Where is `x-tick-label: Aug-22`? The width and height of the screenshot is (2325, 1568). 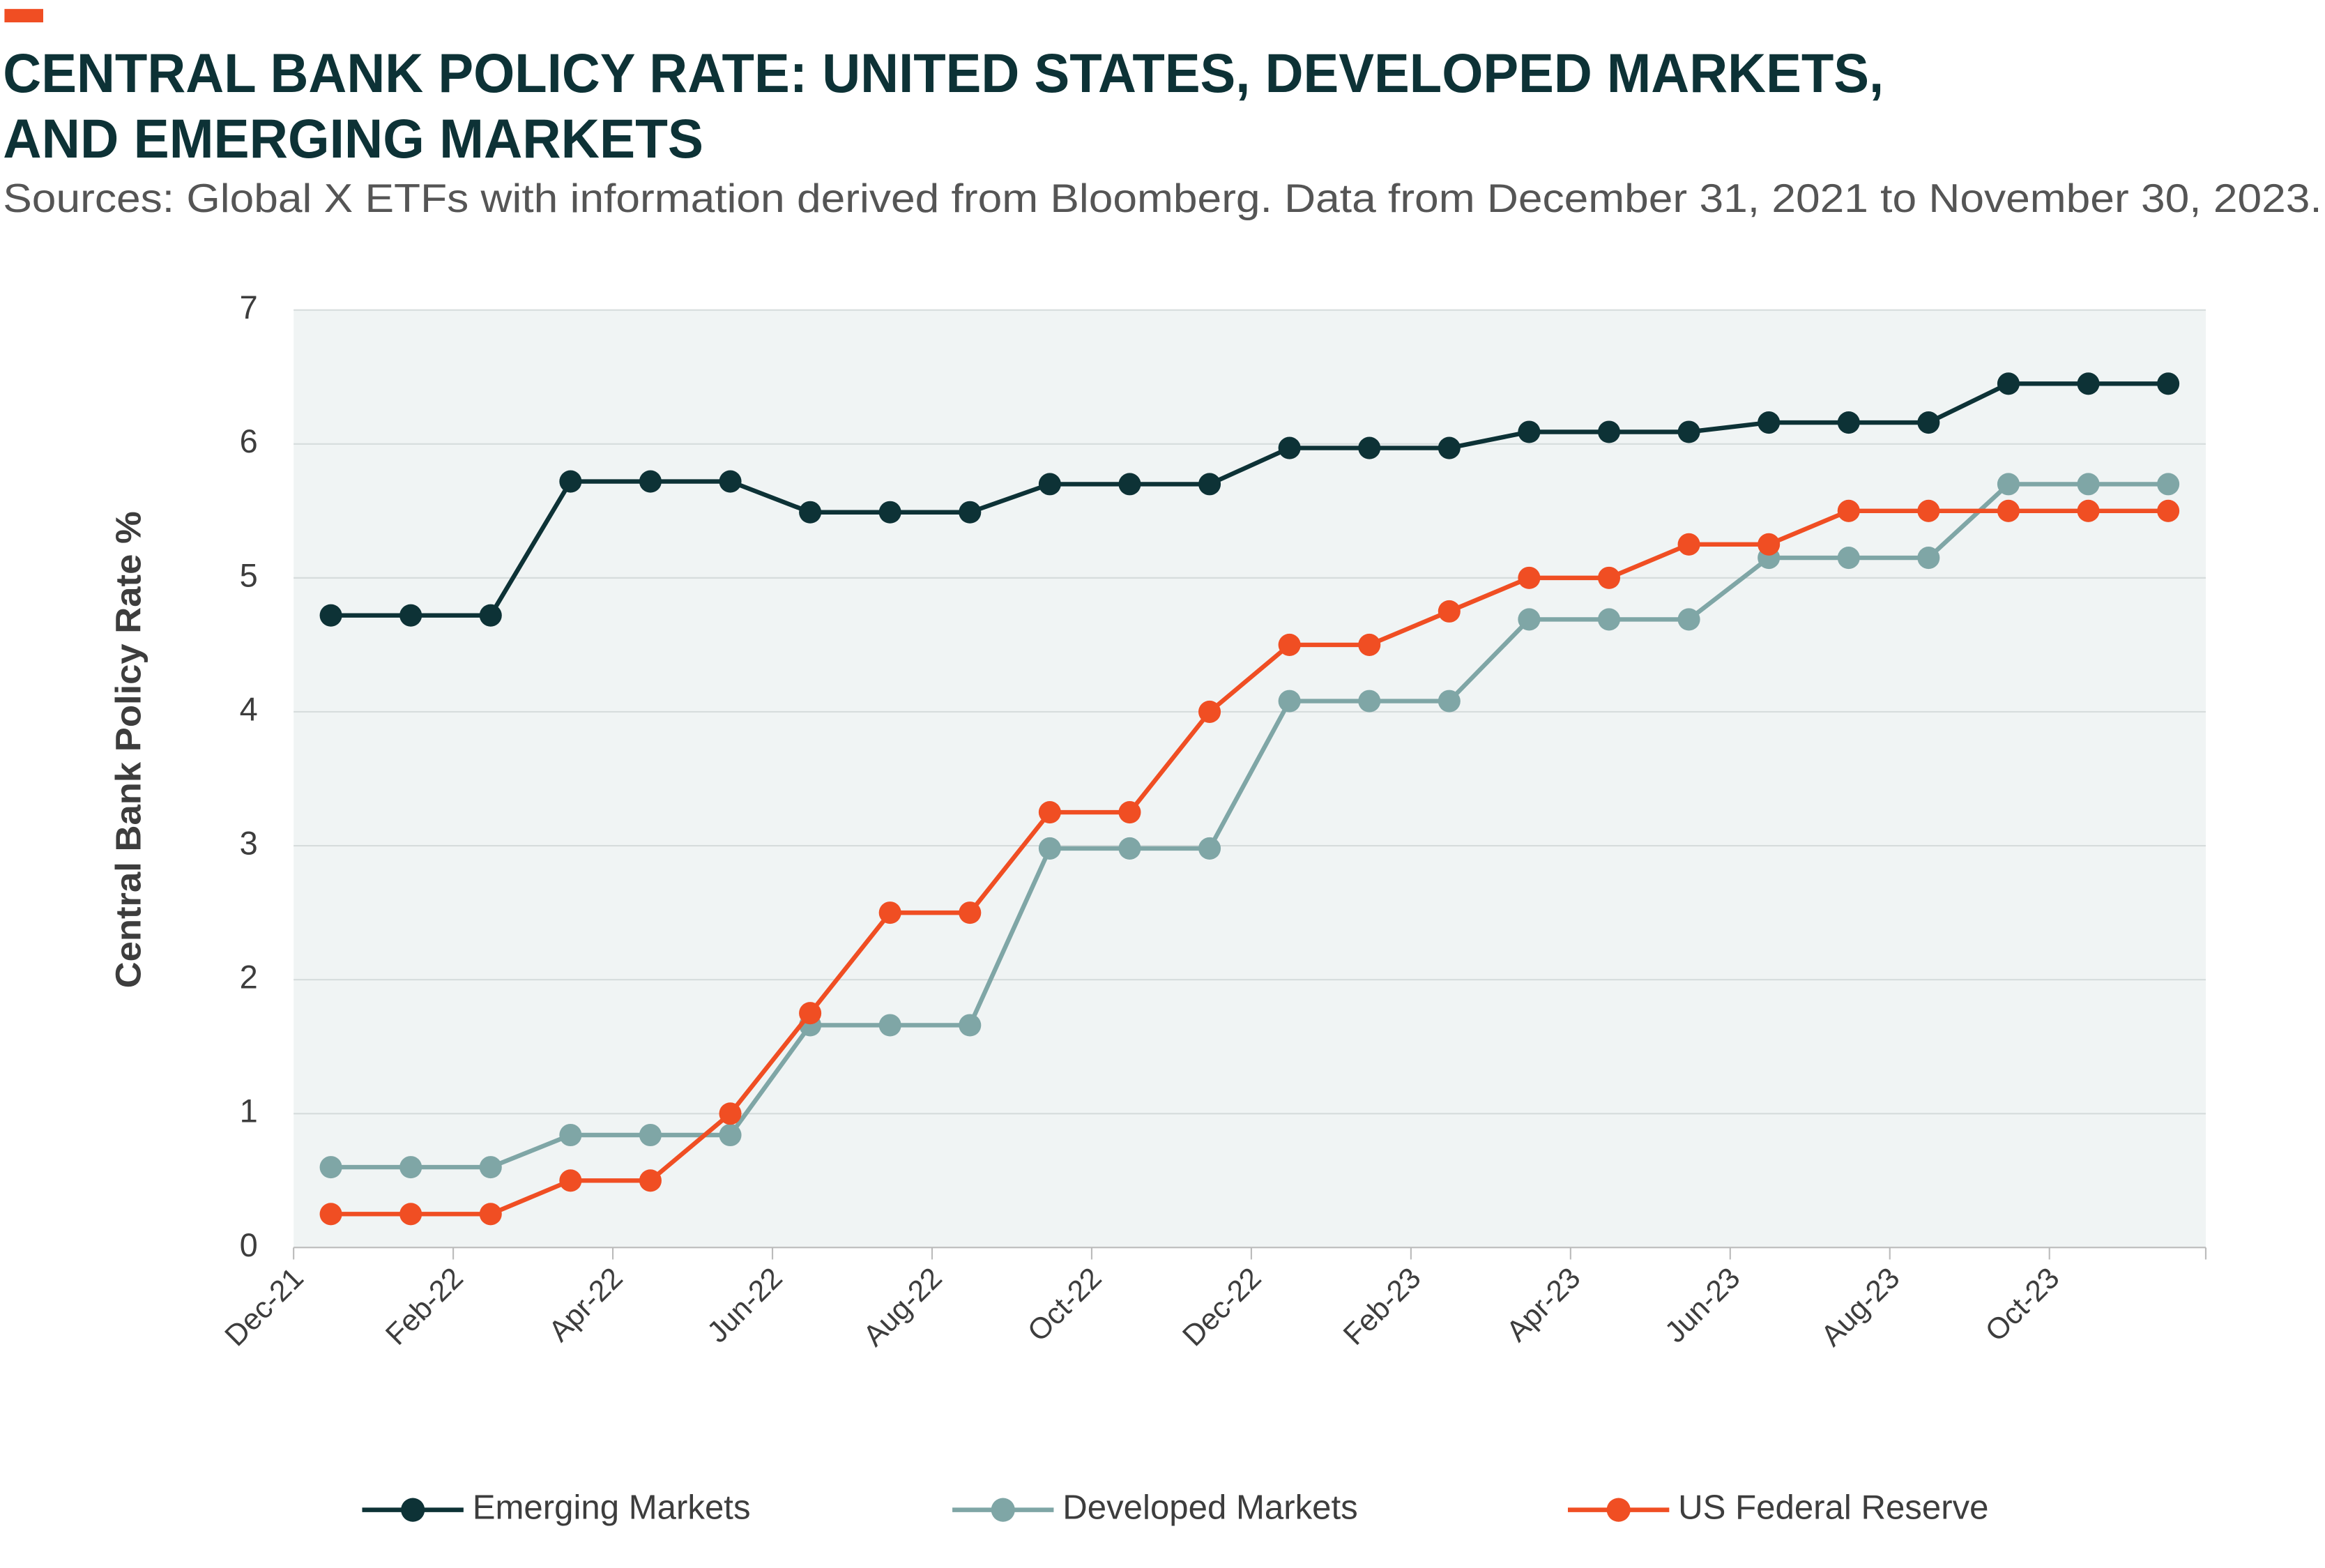
x-tick-label: Aug-22 is located at coordinates (902, 1307).